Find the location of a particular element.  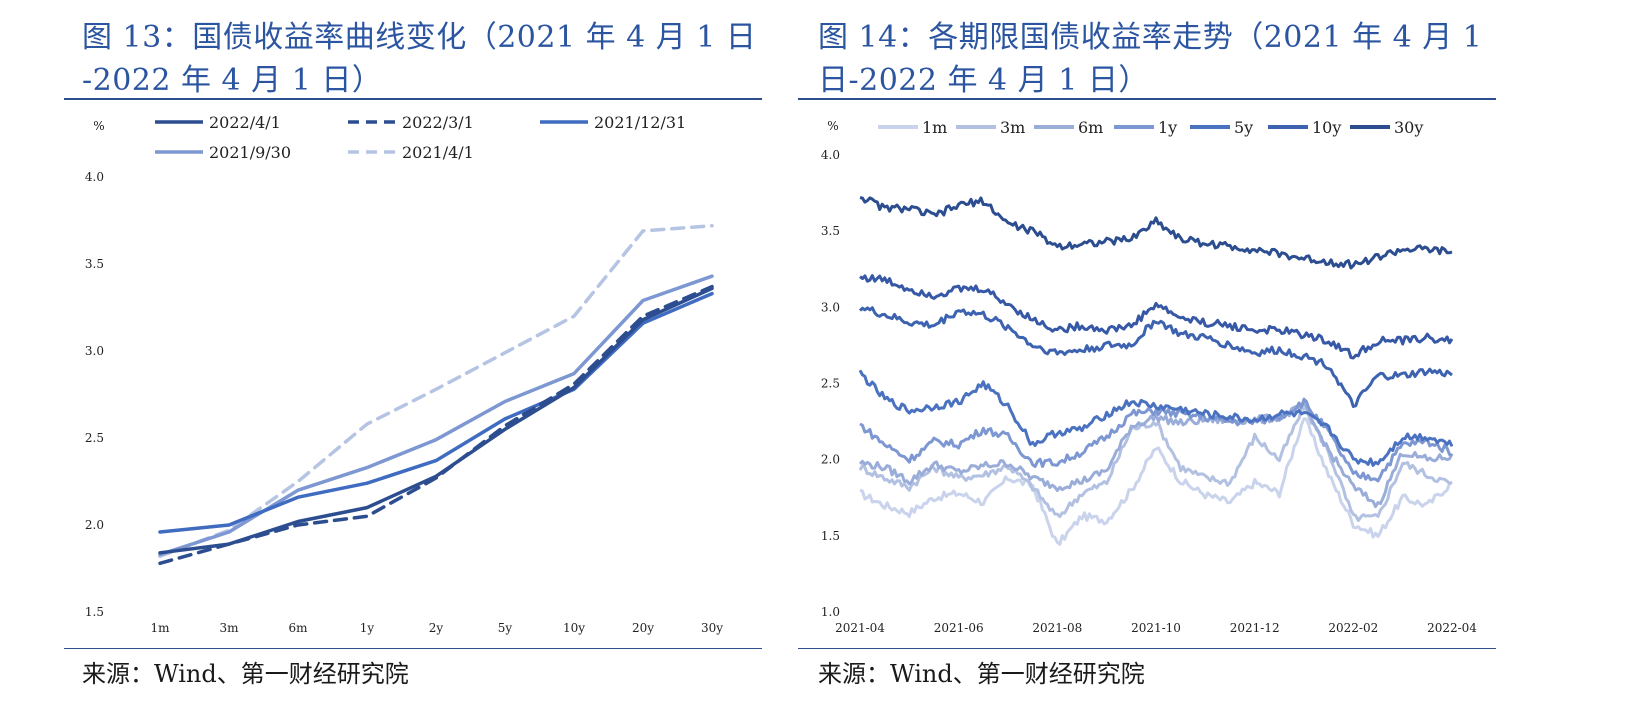

right-title-line1: 图 14：各期限国债收益率走势（2021 年 4 月 1 is located at coordinates (1150, 37).